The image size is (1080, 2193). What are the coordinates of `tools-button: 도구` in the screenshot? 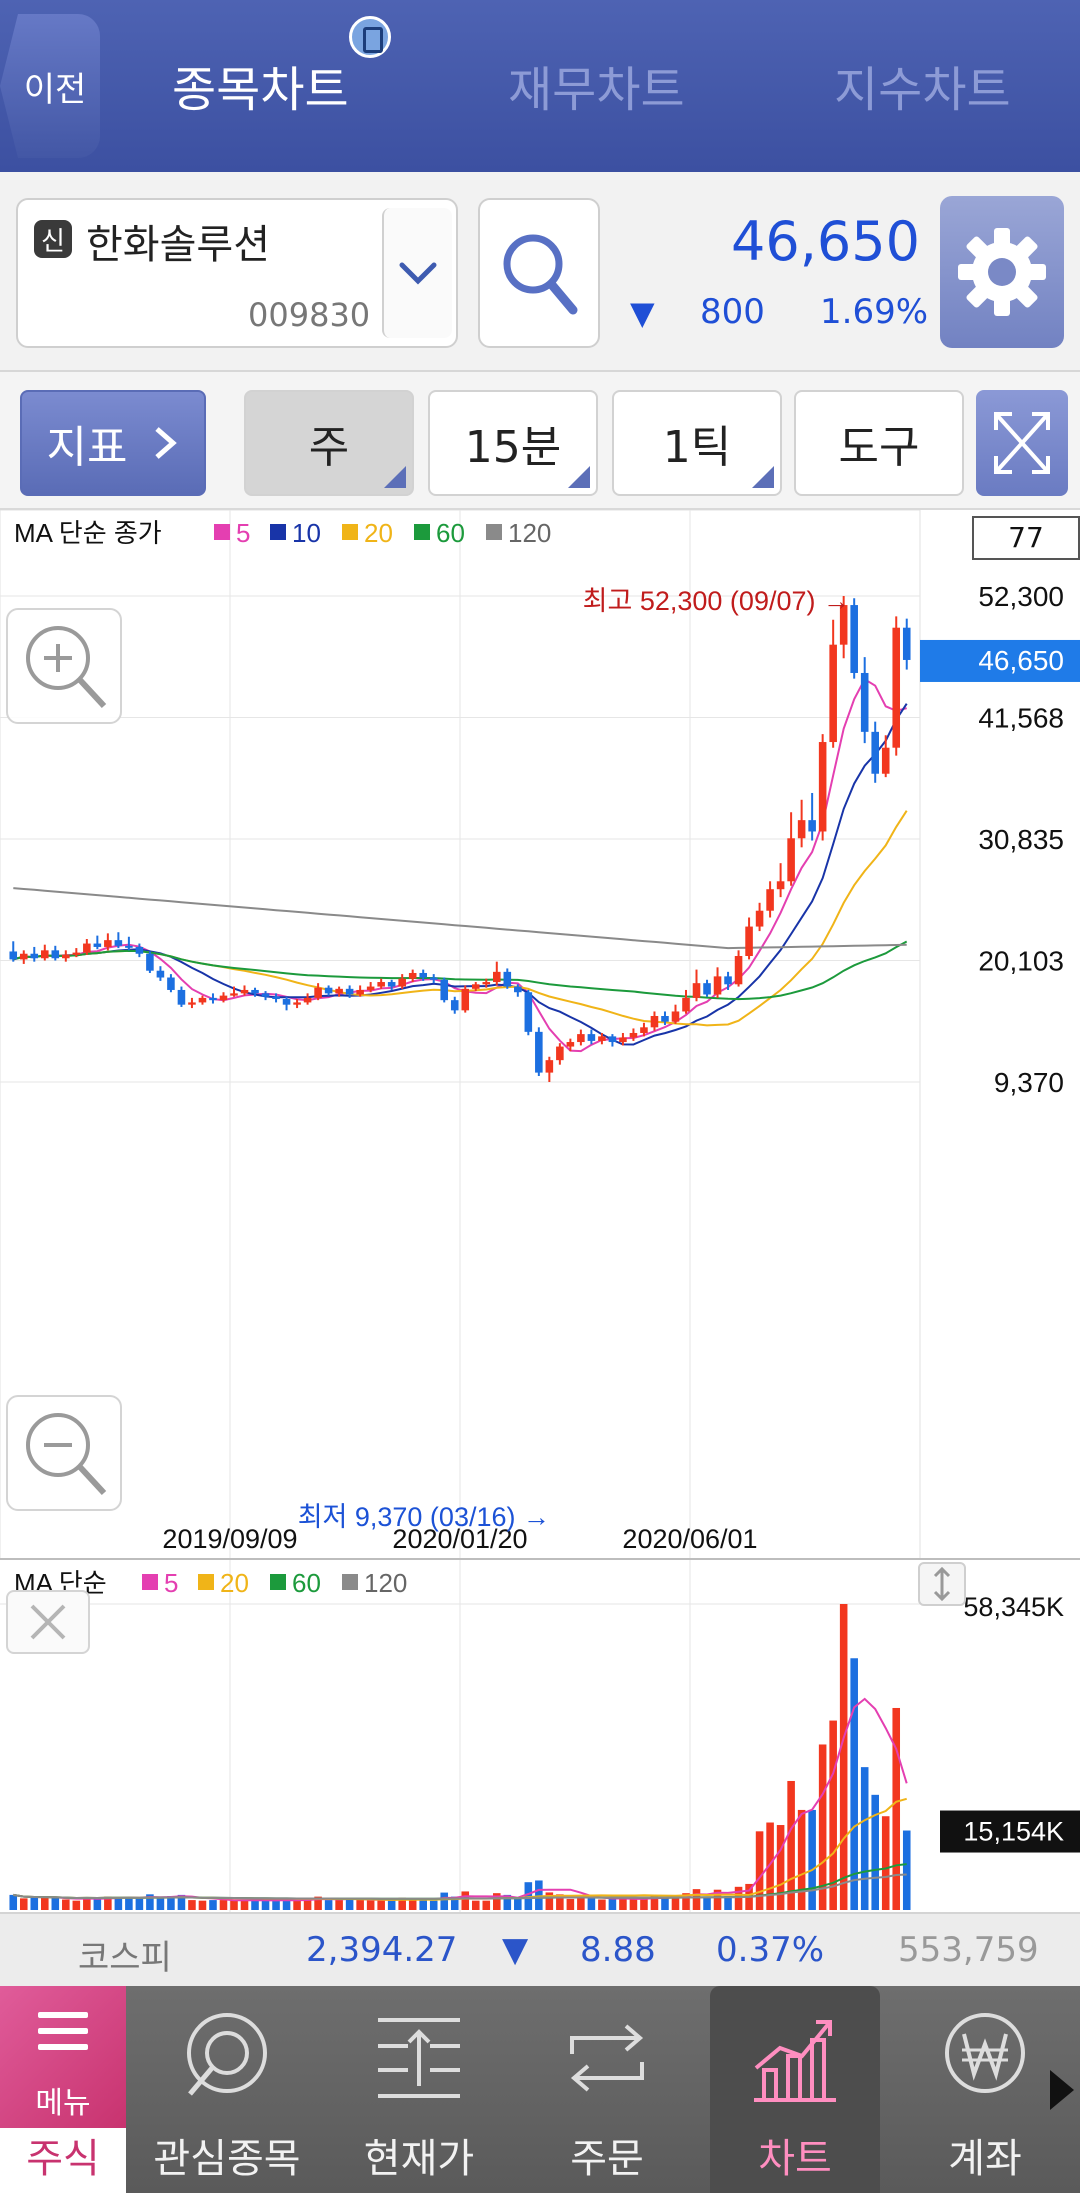 It's located at (879, 443).